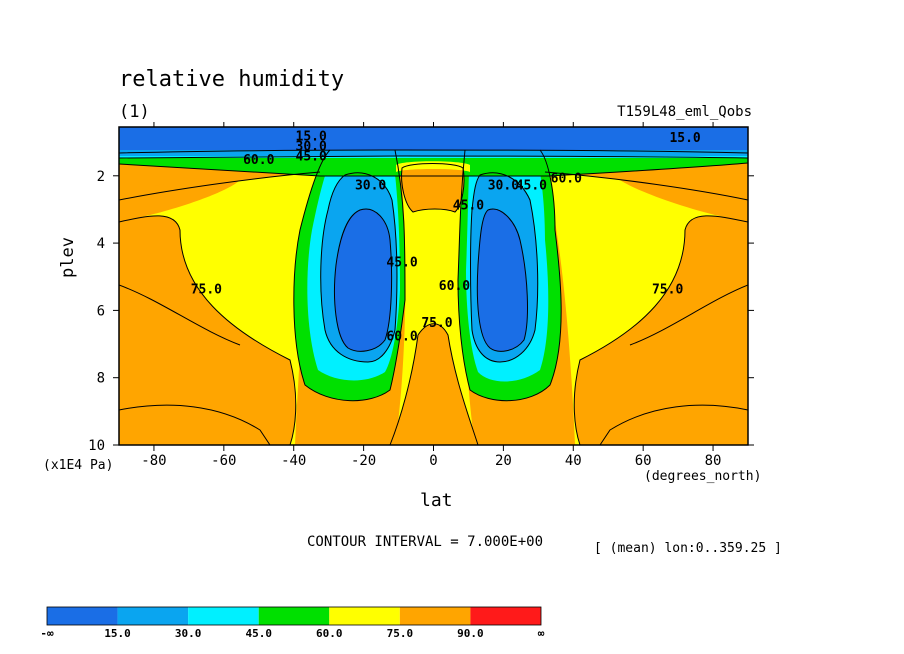 This screenshot has height=654, width=904. I want to click on y-tick-label: 6, so click(101, 311).